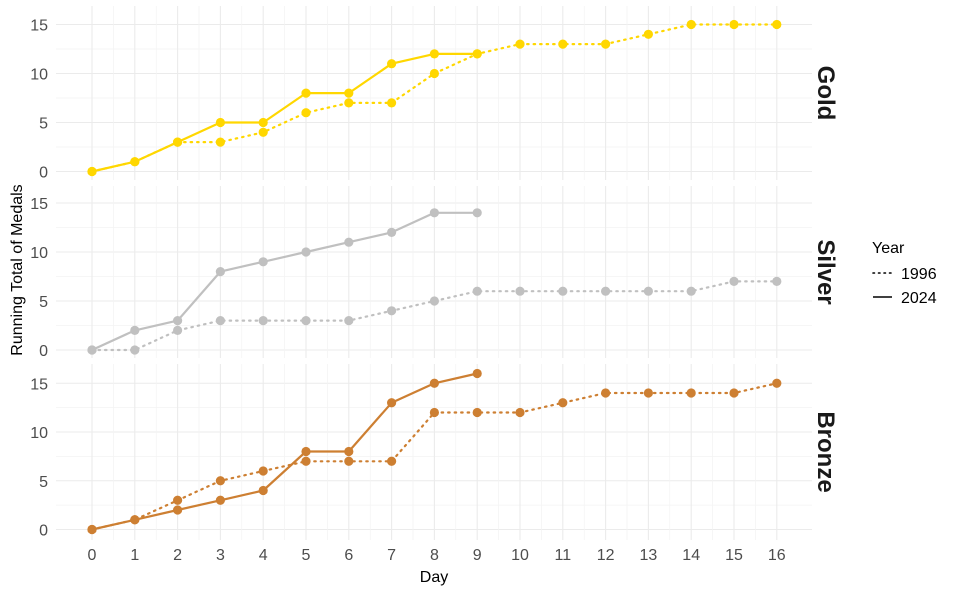  I want to click on gold-2024-line, so click(284, 112).